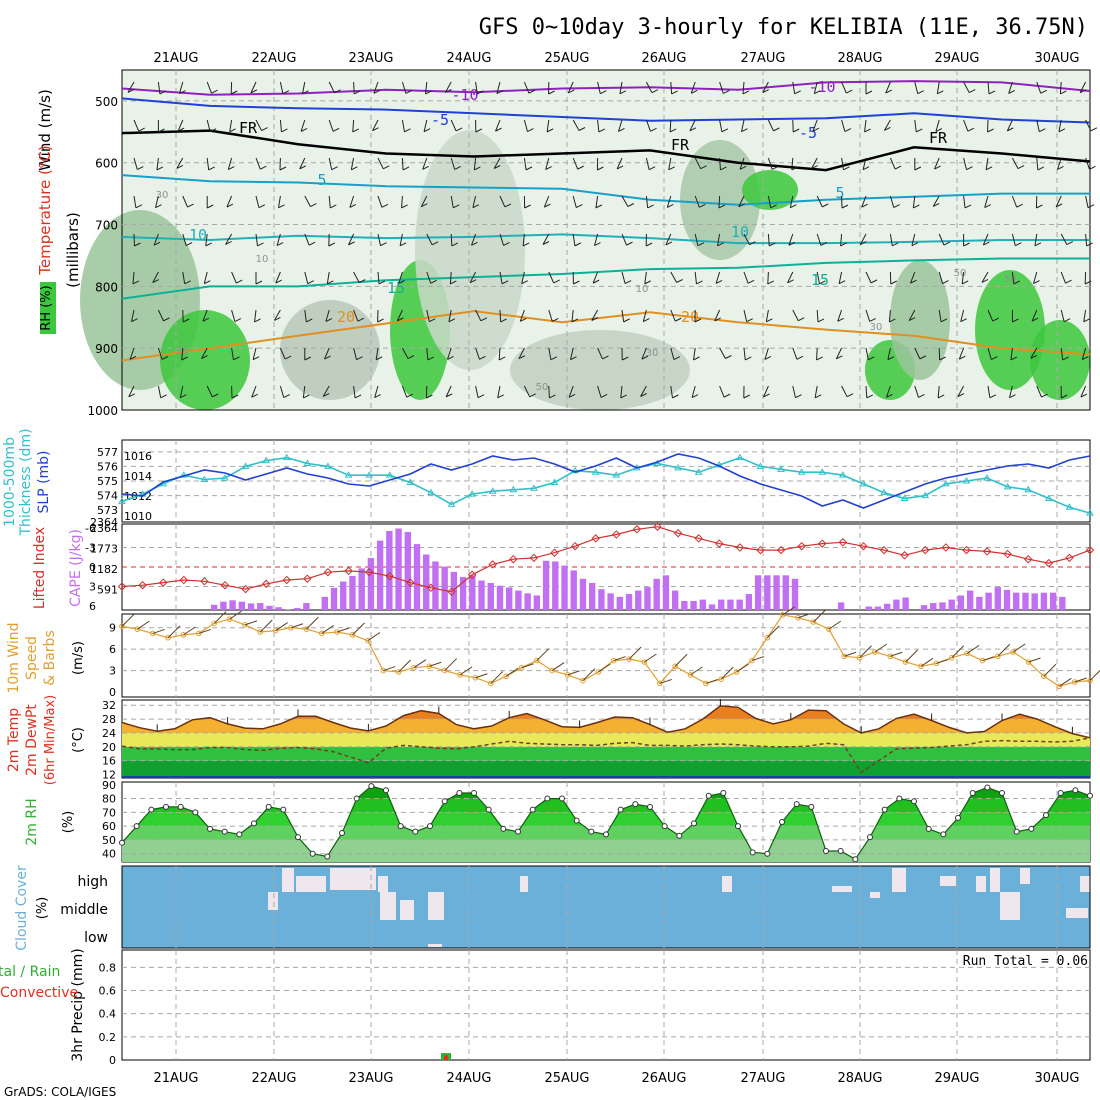  Describe the element at coordinates (109, 761) in the screenshot. I see `temp-tick: 16` at that location.